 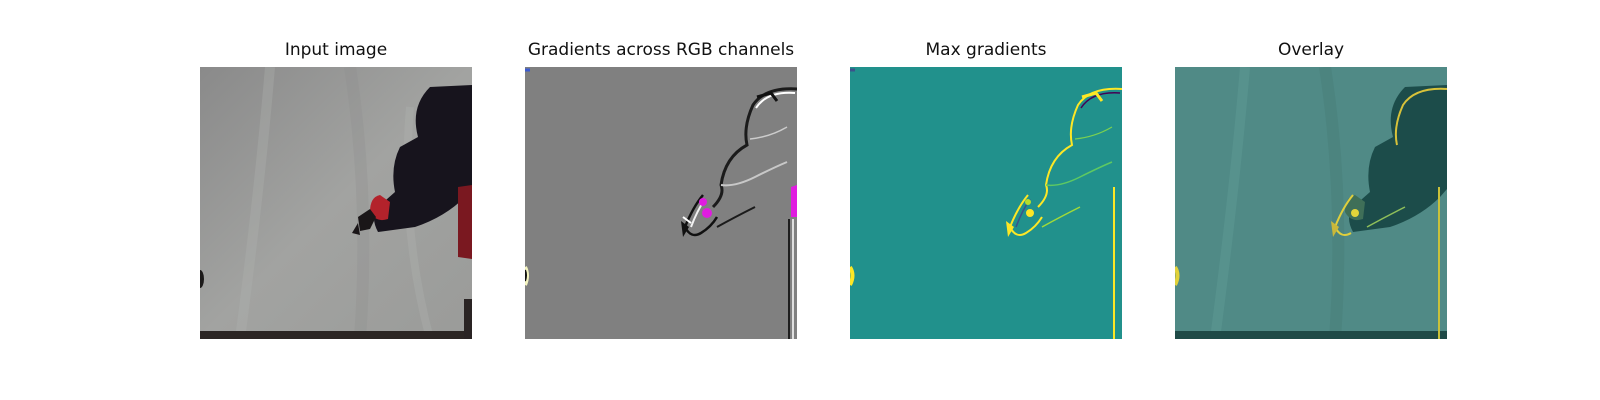 What do you see at coordinates (1311, 203) in the screenshot?
I see `overlay-image` at bounding box center [1311, 203].